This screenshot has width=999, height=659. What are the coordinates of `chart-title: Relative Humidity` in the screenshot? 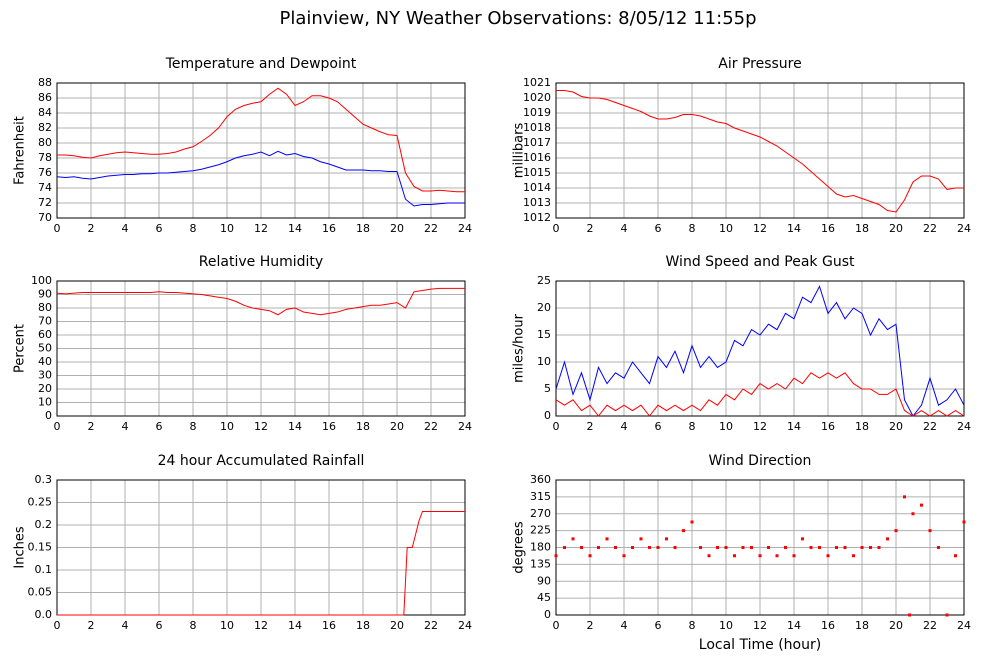 It's located at (261, 262).